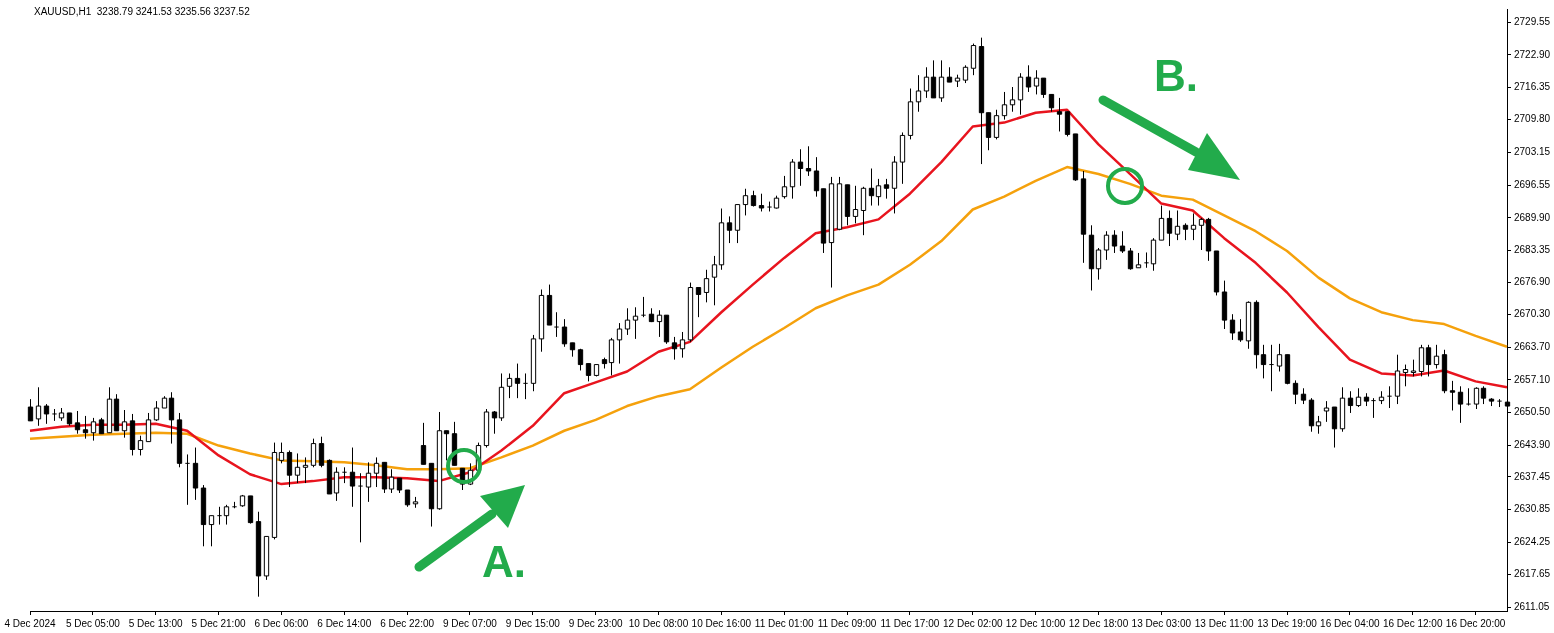 The width and height of the screenshot is (1554, 633). Describe the element at coordinates (470, 623) in the screenshot. I see `x-tick-label: 9 Dec 07:00` at that location.